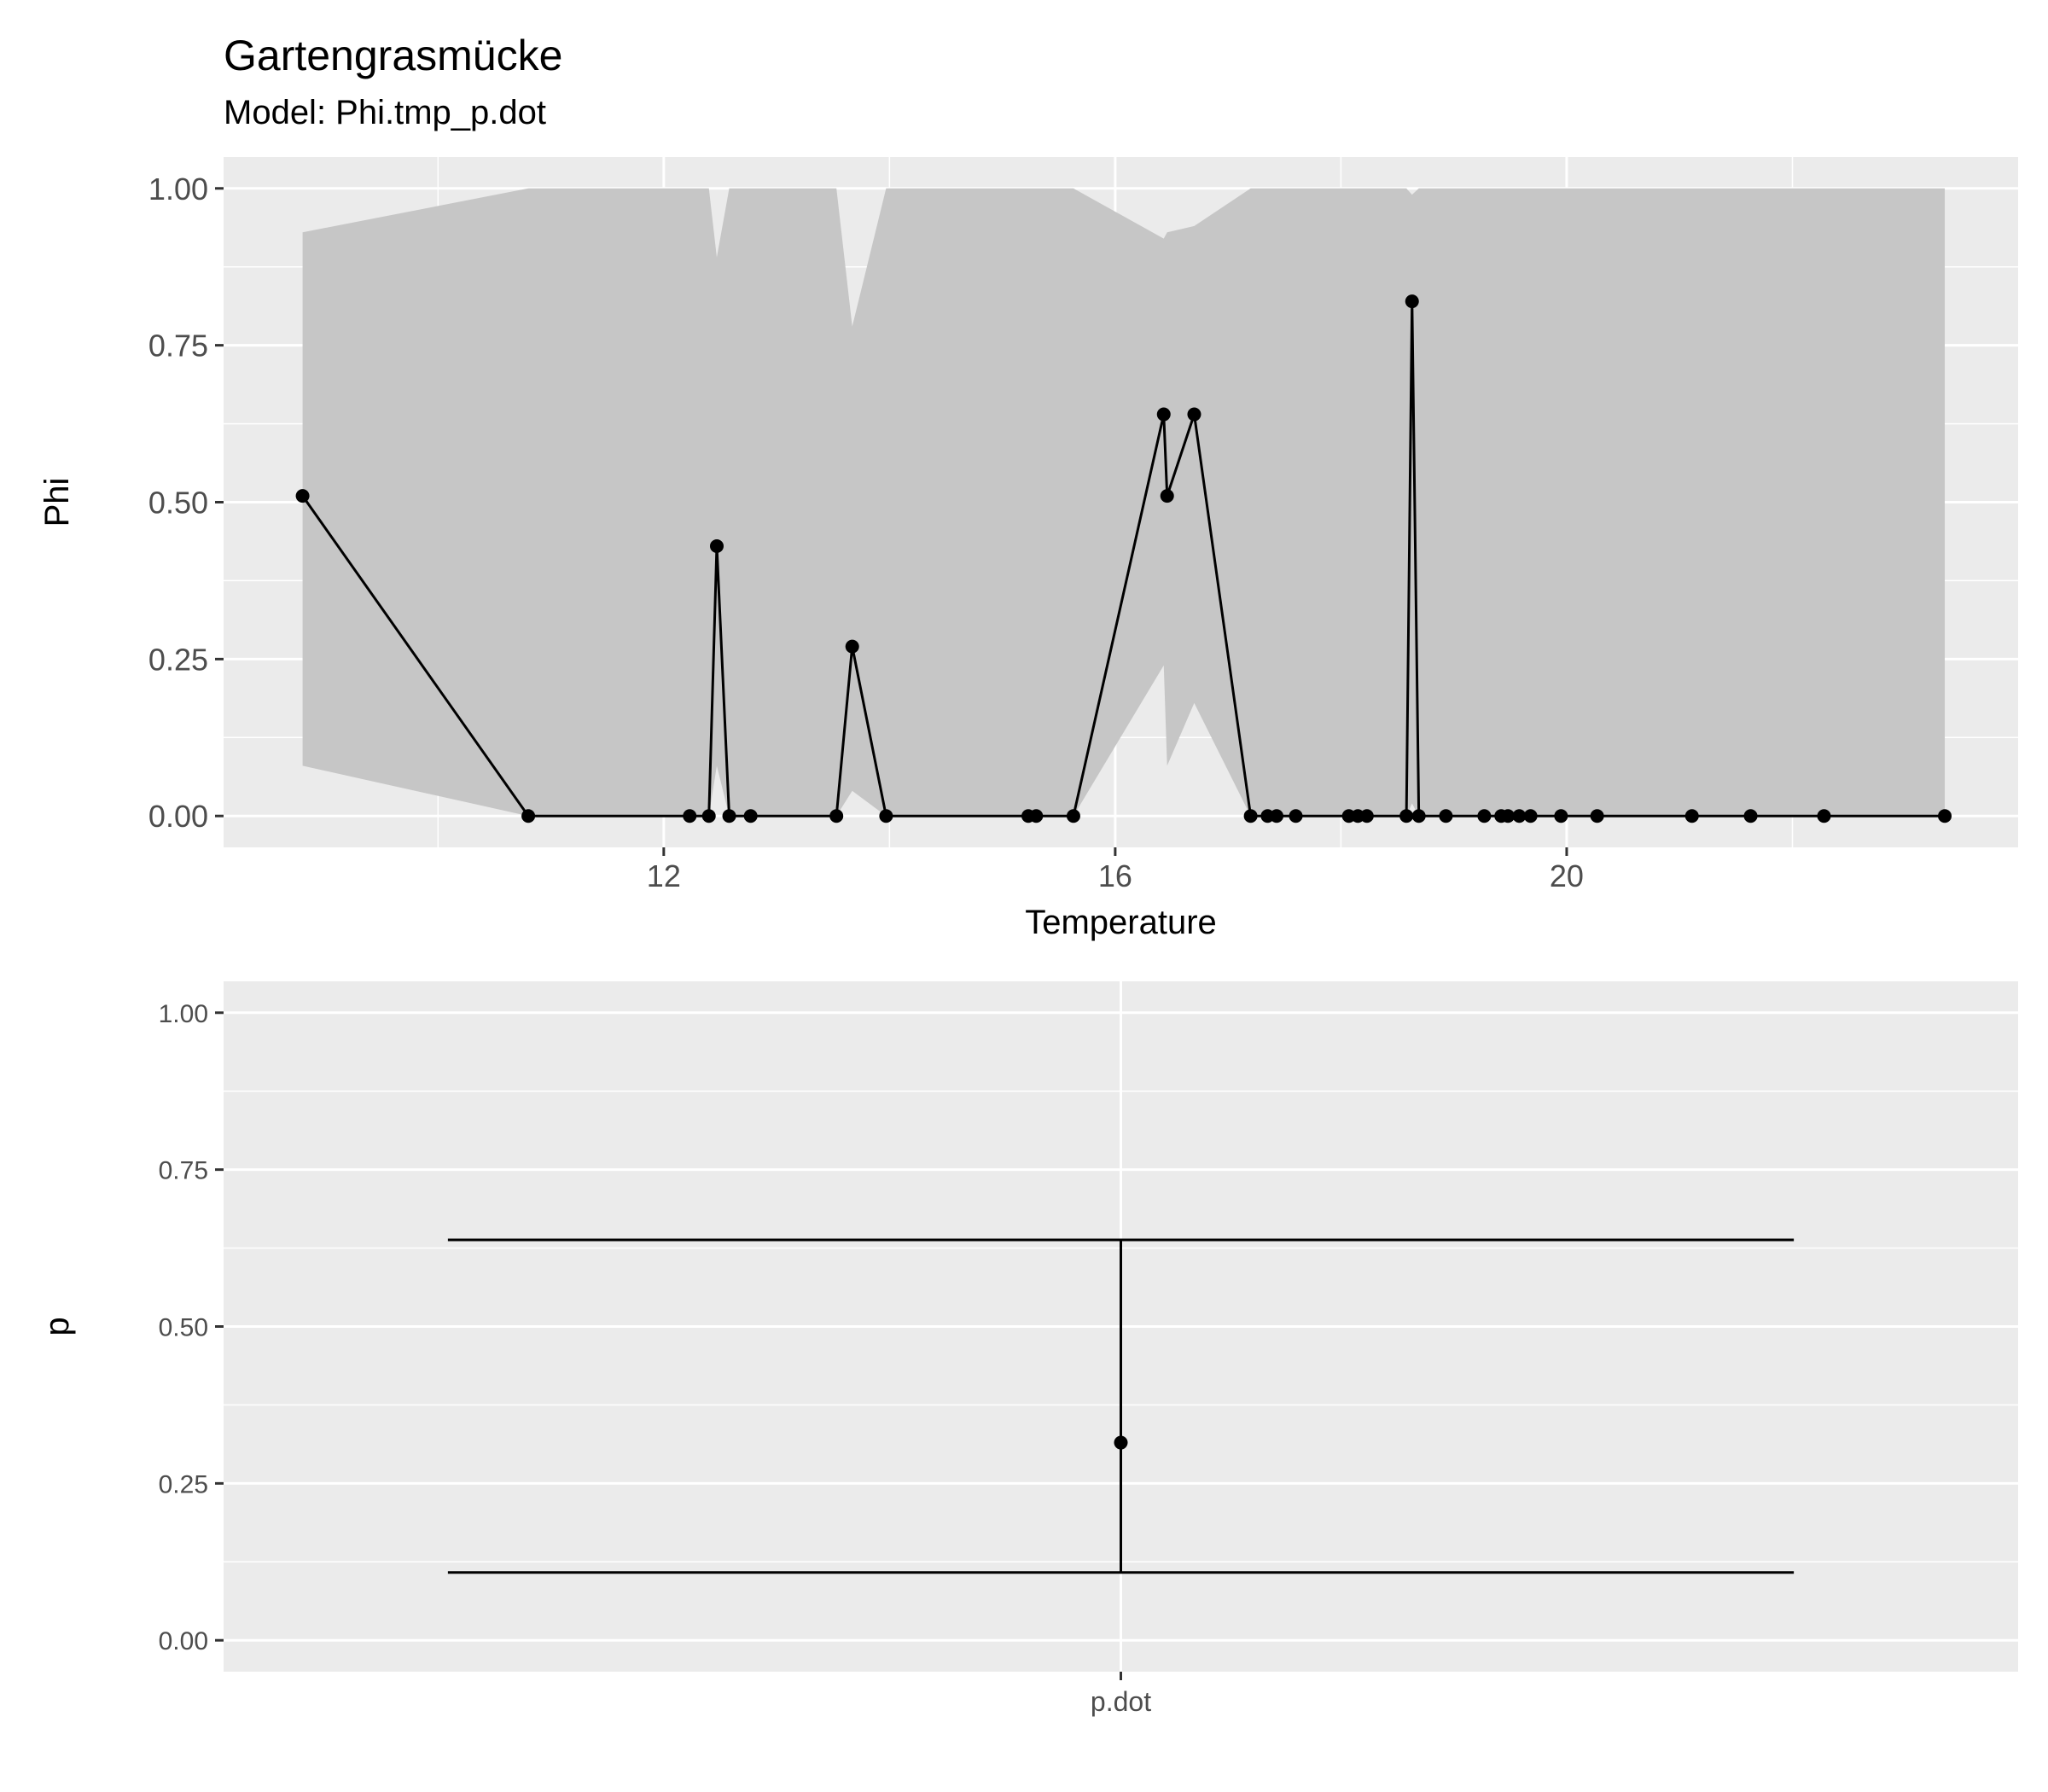  I want to click on chart-title: Gartengrasmücke, so click(393, 56).